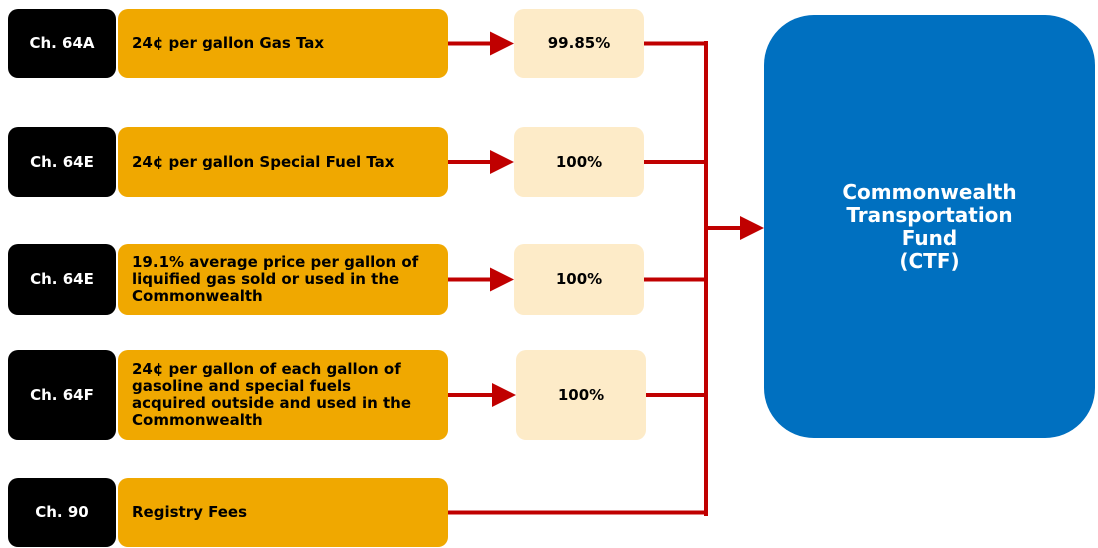 The height and width of the screenshot is (548, 1098). Describe the element at coordinates (266, 369) in the screenshot. I see `text: 24¢ per gallon of each gallon of` at that location.